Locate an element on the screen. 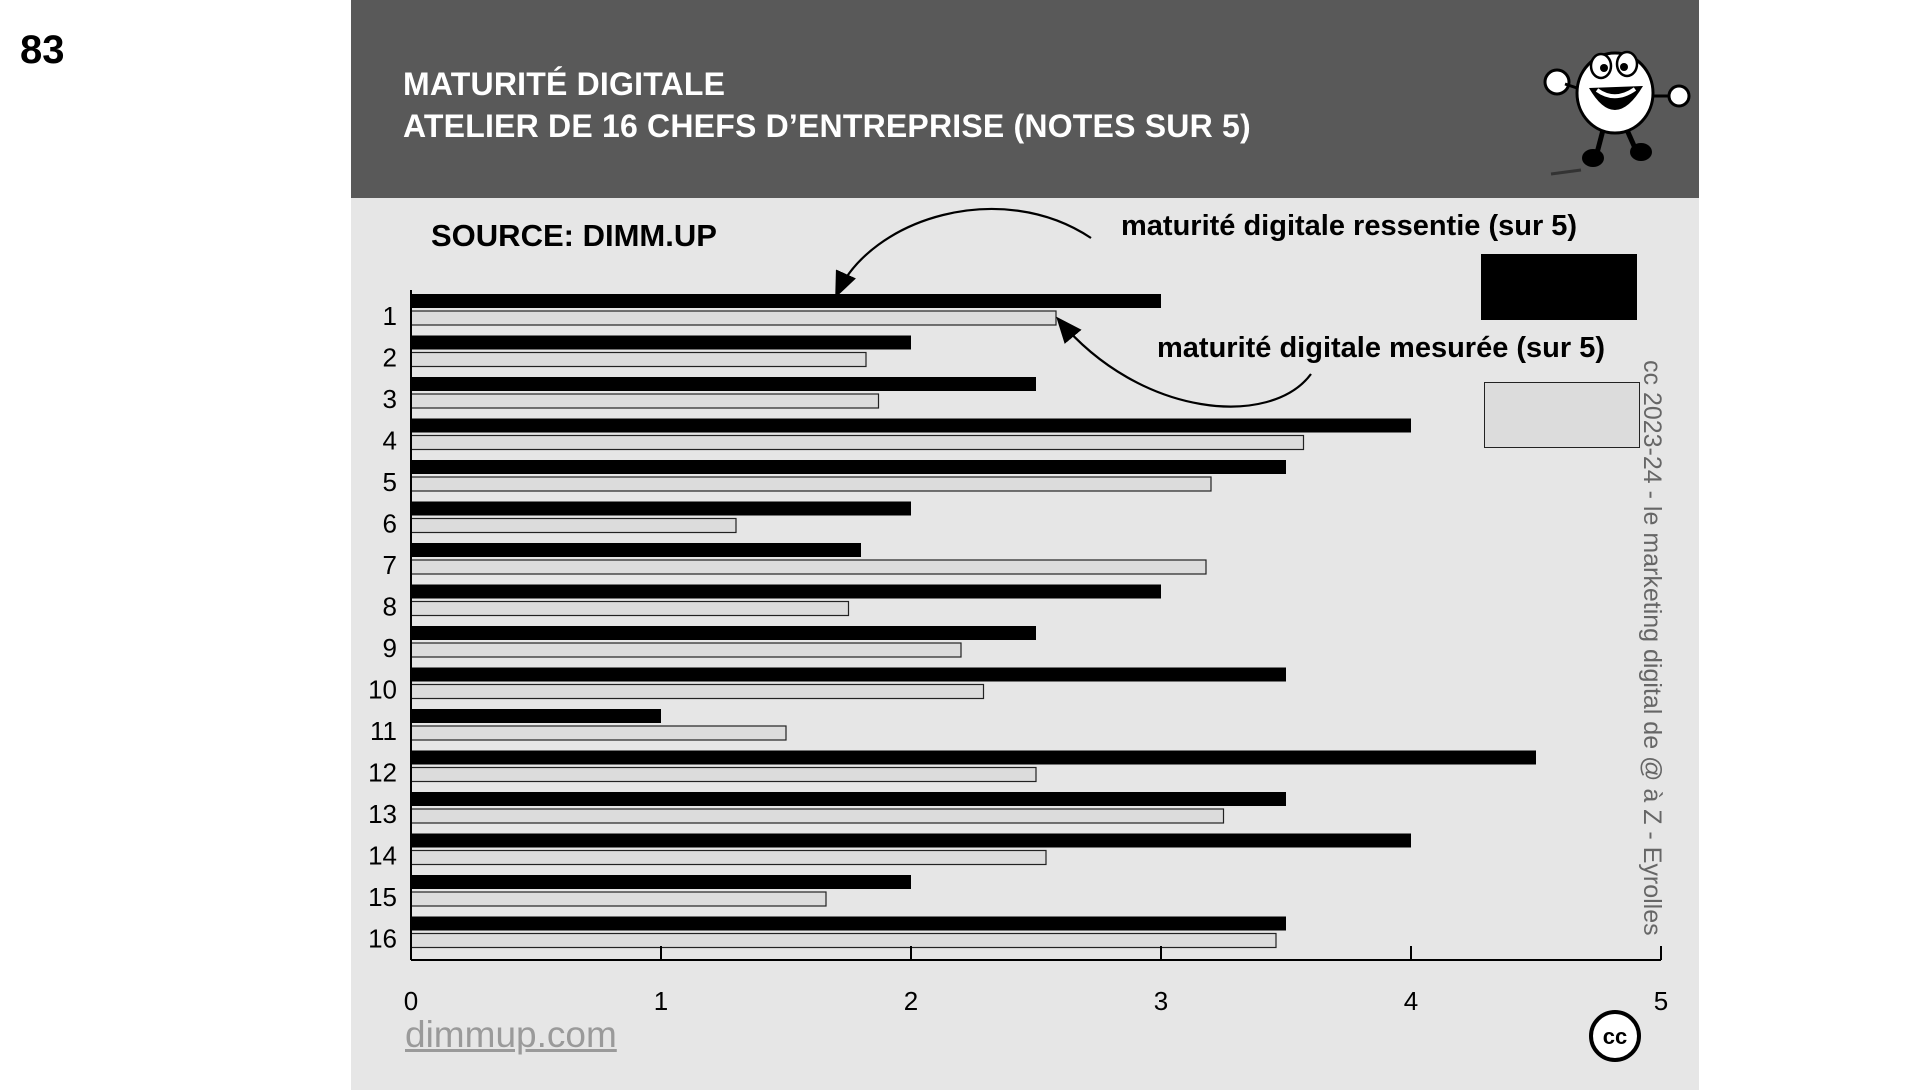  x-tick-label-1: 1 is located at coordinates (661, 1001).